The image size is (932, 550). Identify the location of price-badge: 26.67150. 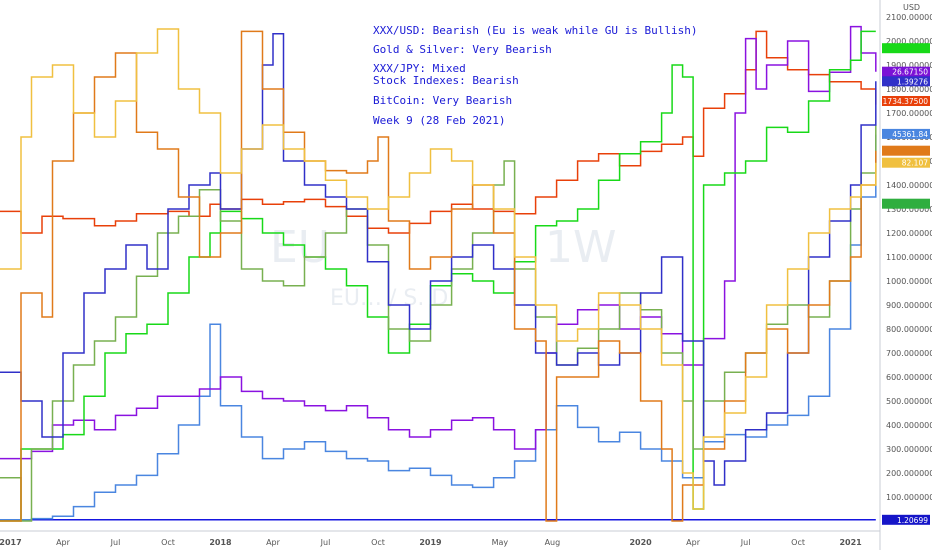
(906, 71).